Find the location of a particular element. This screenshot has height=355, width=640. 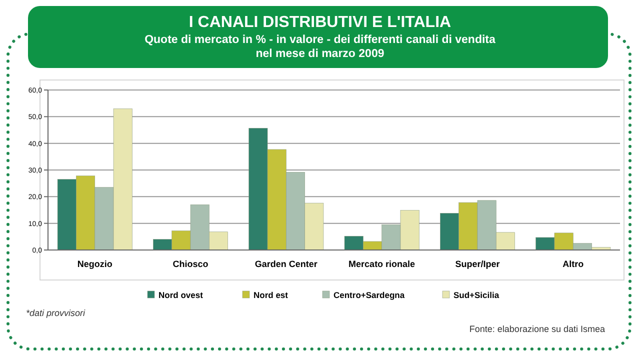

legend-label: Centro+Sardegna is located at coordinates (369, 295).